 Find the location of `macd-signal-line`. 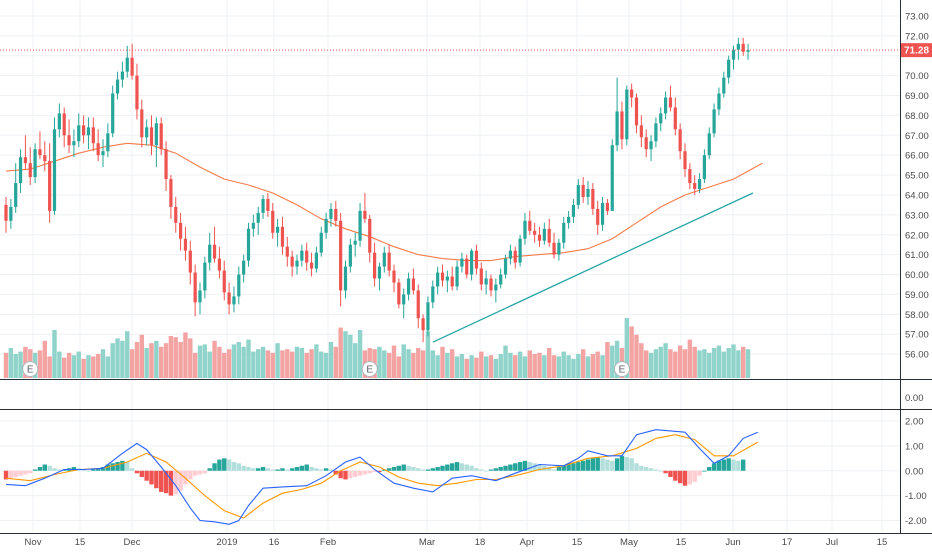

macd-signal-line is located at coordinates (382, 476).